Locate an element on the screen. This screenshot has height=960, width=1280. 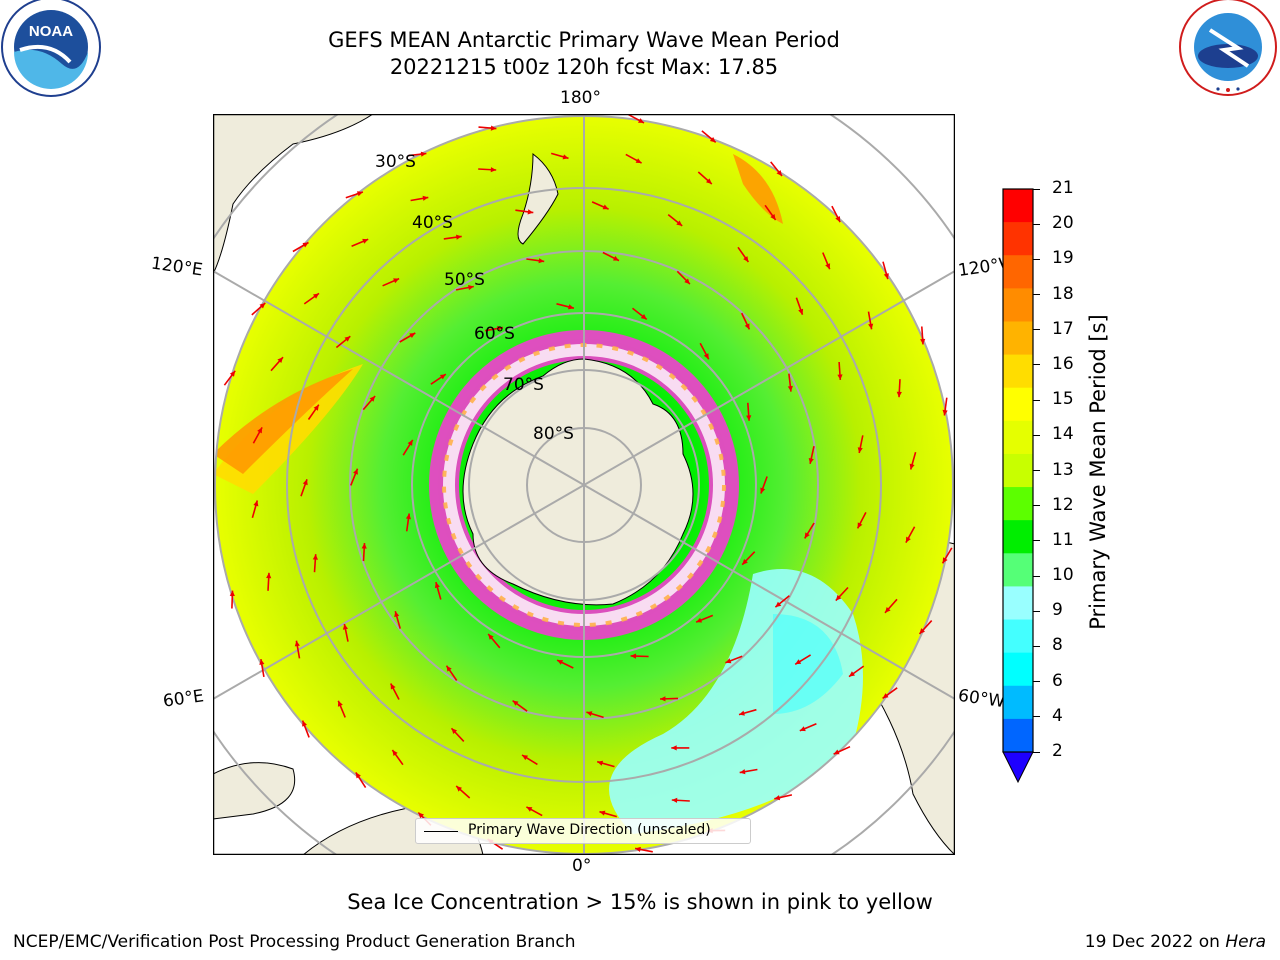
colorbar-tick-label: 20 is located at coordinates (1063, 223).